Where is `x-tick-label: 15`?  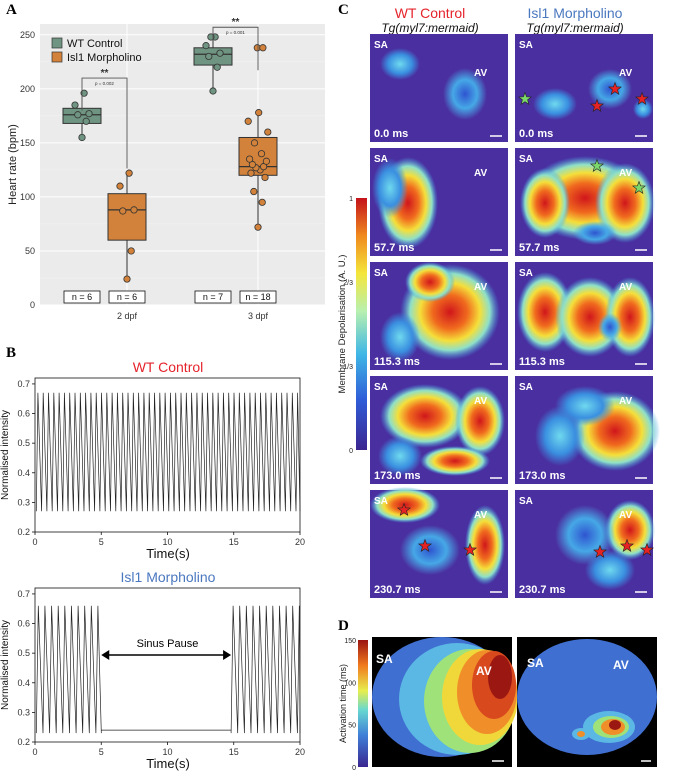 x-tick-label: 15 is located at coordinates (234, 542).